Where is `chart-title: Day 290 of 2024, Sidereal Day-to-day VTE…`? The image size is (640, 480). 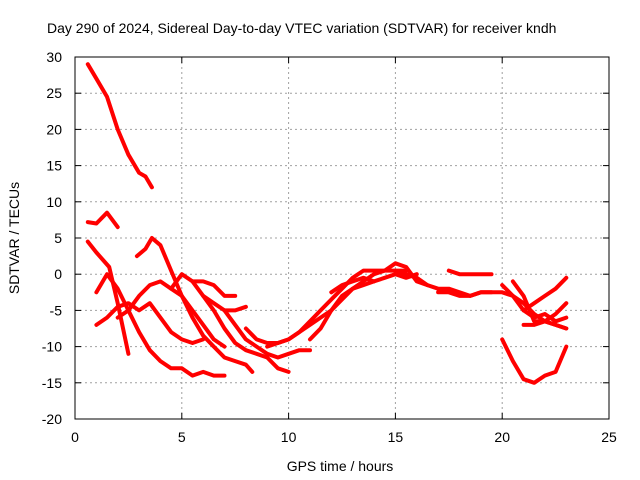 chart-title: Day 290 of 2024, Sidereal Day-to-day VTE… is located at coordinates (301, 28).